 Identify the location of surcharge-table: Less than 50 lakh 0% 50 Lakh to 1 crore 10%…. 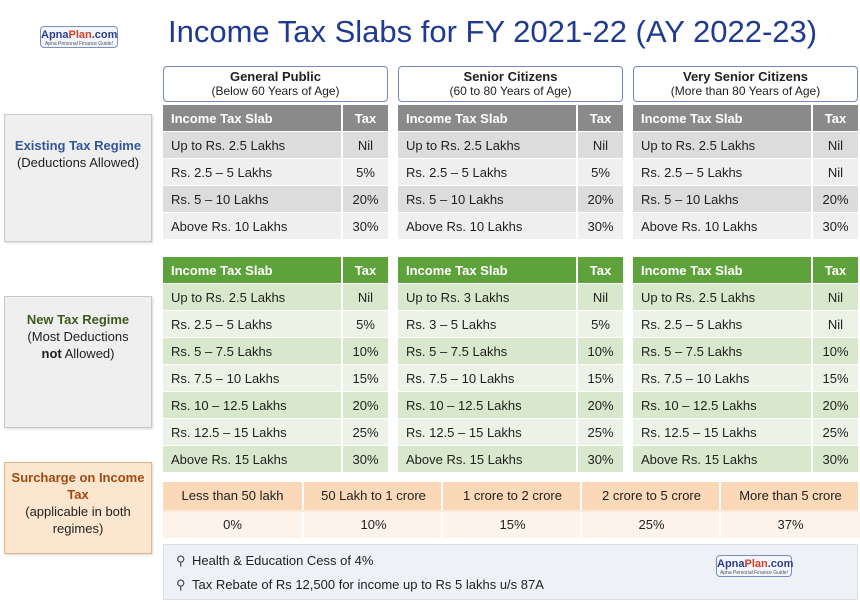
(511, 510).